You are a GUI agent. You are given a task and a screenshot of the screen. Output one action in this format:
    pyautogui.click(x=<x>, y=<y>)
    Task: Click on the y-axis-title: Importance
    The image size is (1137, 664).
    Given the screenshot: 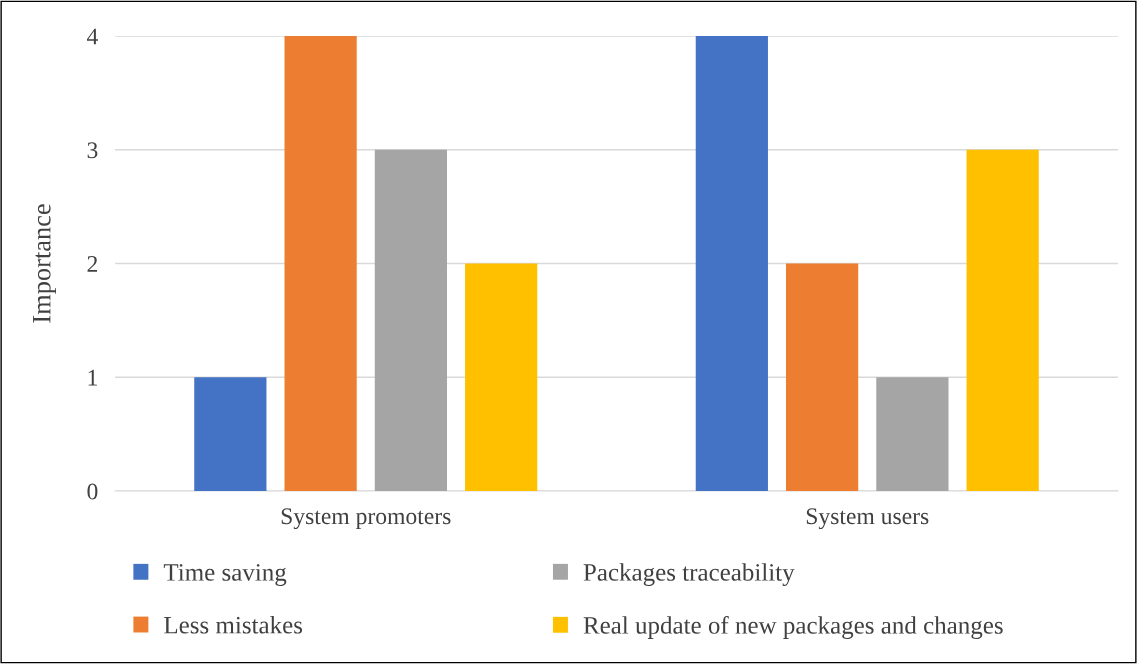 What is the action you would take?
    pyautogui.click(x=44, y=263)
    